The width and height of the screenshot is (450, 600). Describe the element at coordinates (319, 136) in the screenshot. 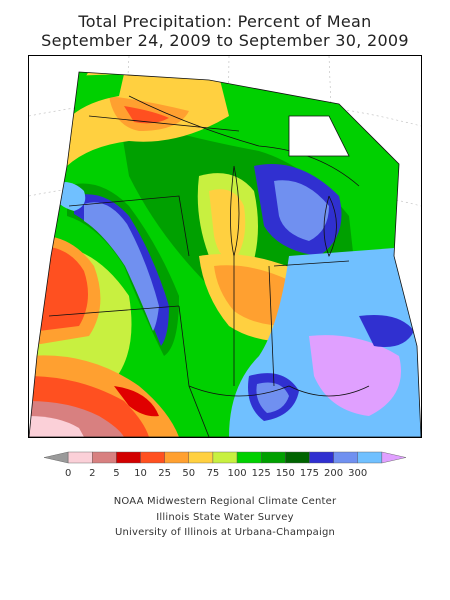

I see `canada-whitespace` at that location.